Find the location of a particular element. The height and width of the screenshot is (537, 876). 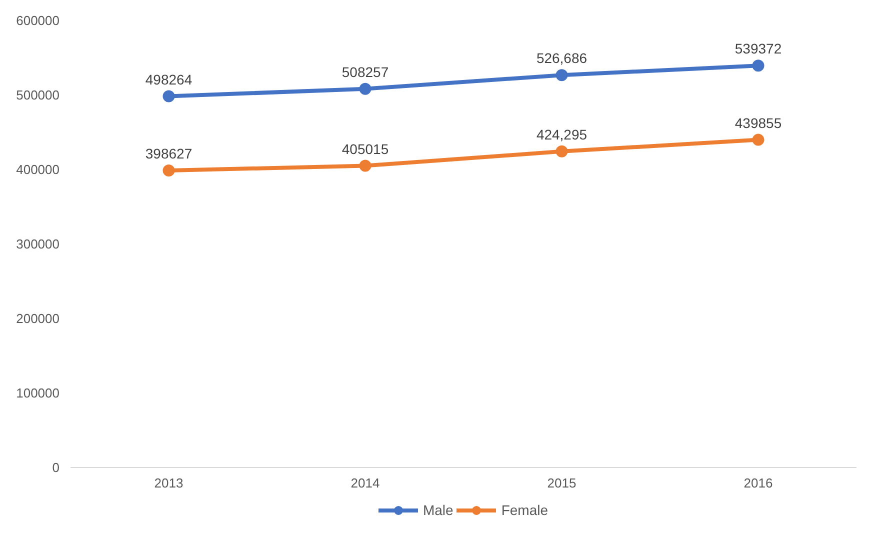

x-tick-label: 2014 is located at coordinates (365, 483).